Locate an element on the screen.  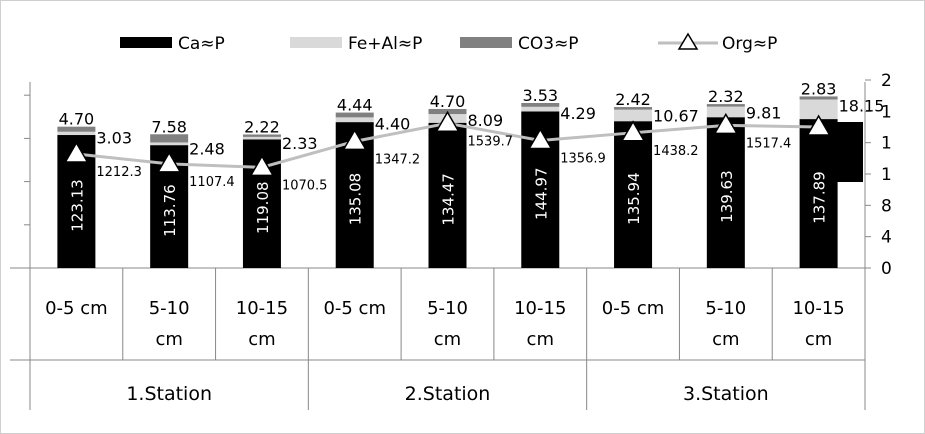
data-label-ca-p: 119.08 is located at coordinates (263, 207).